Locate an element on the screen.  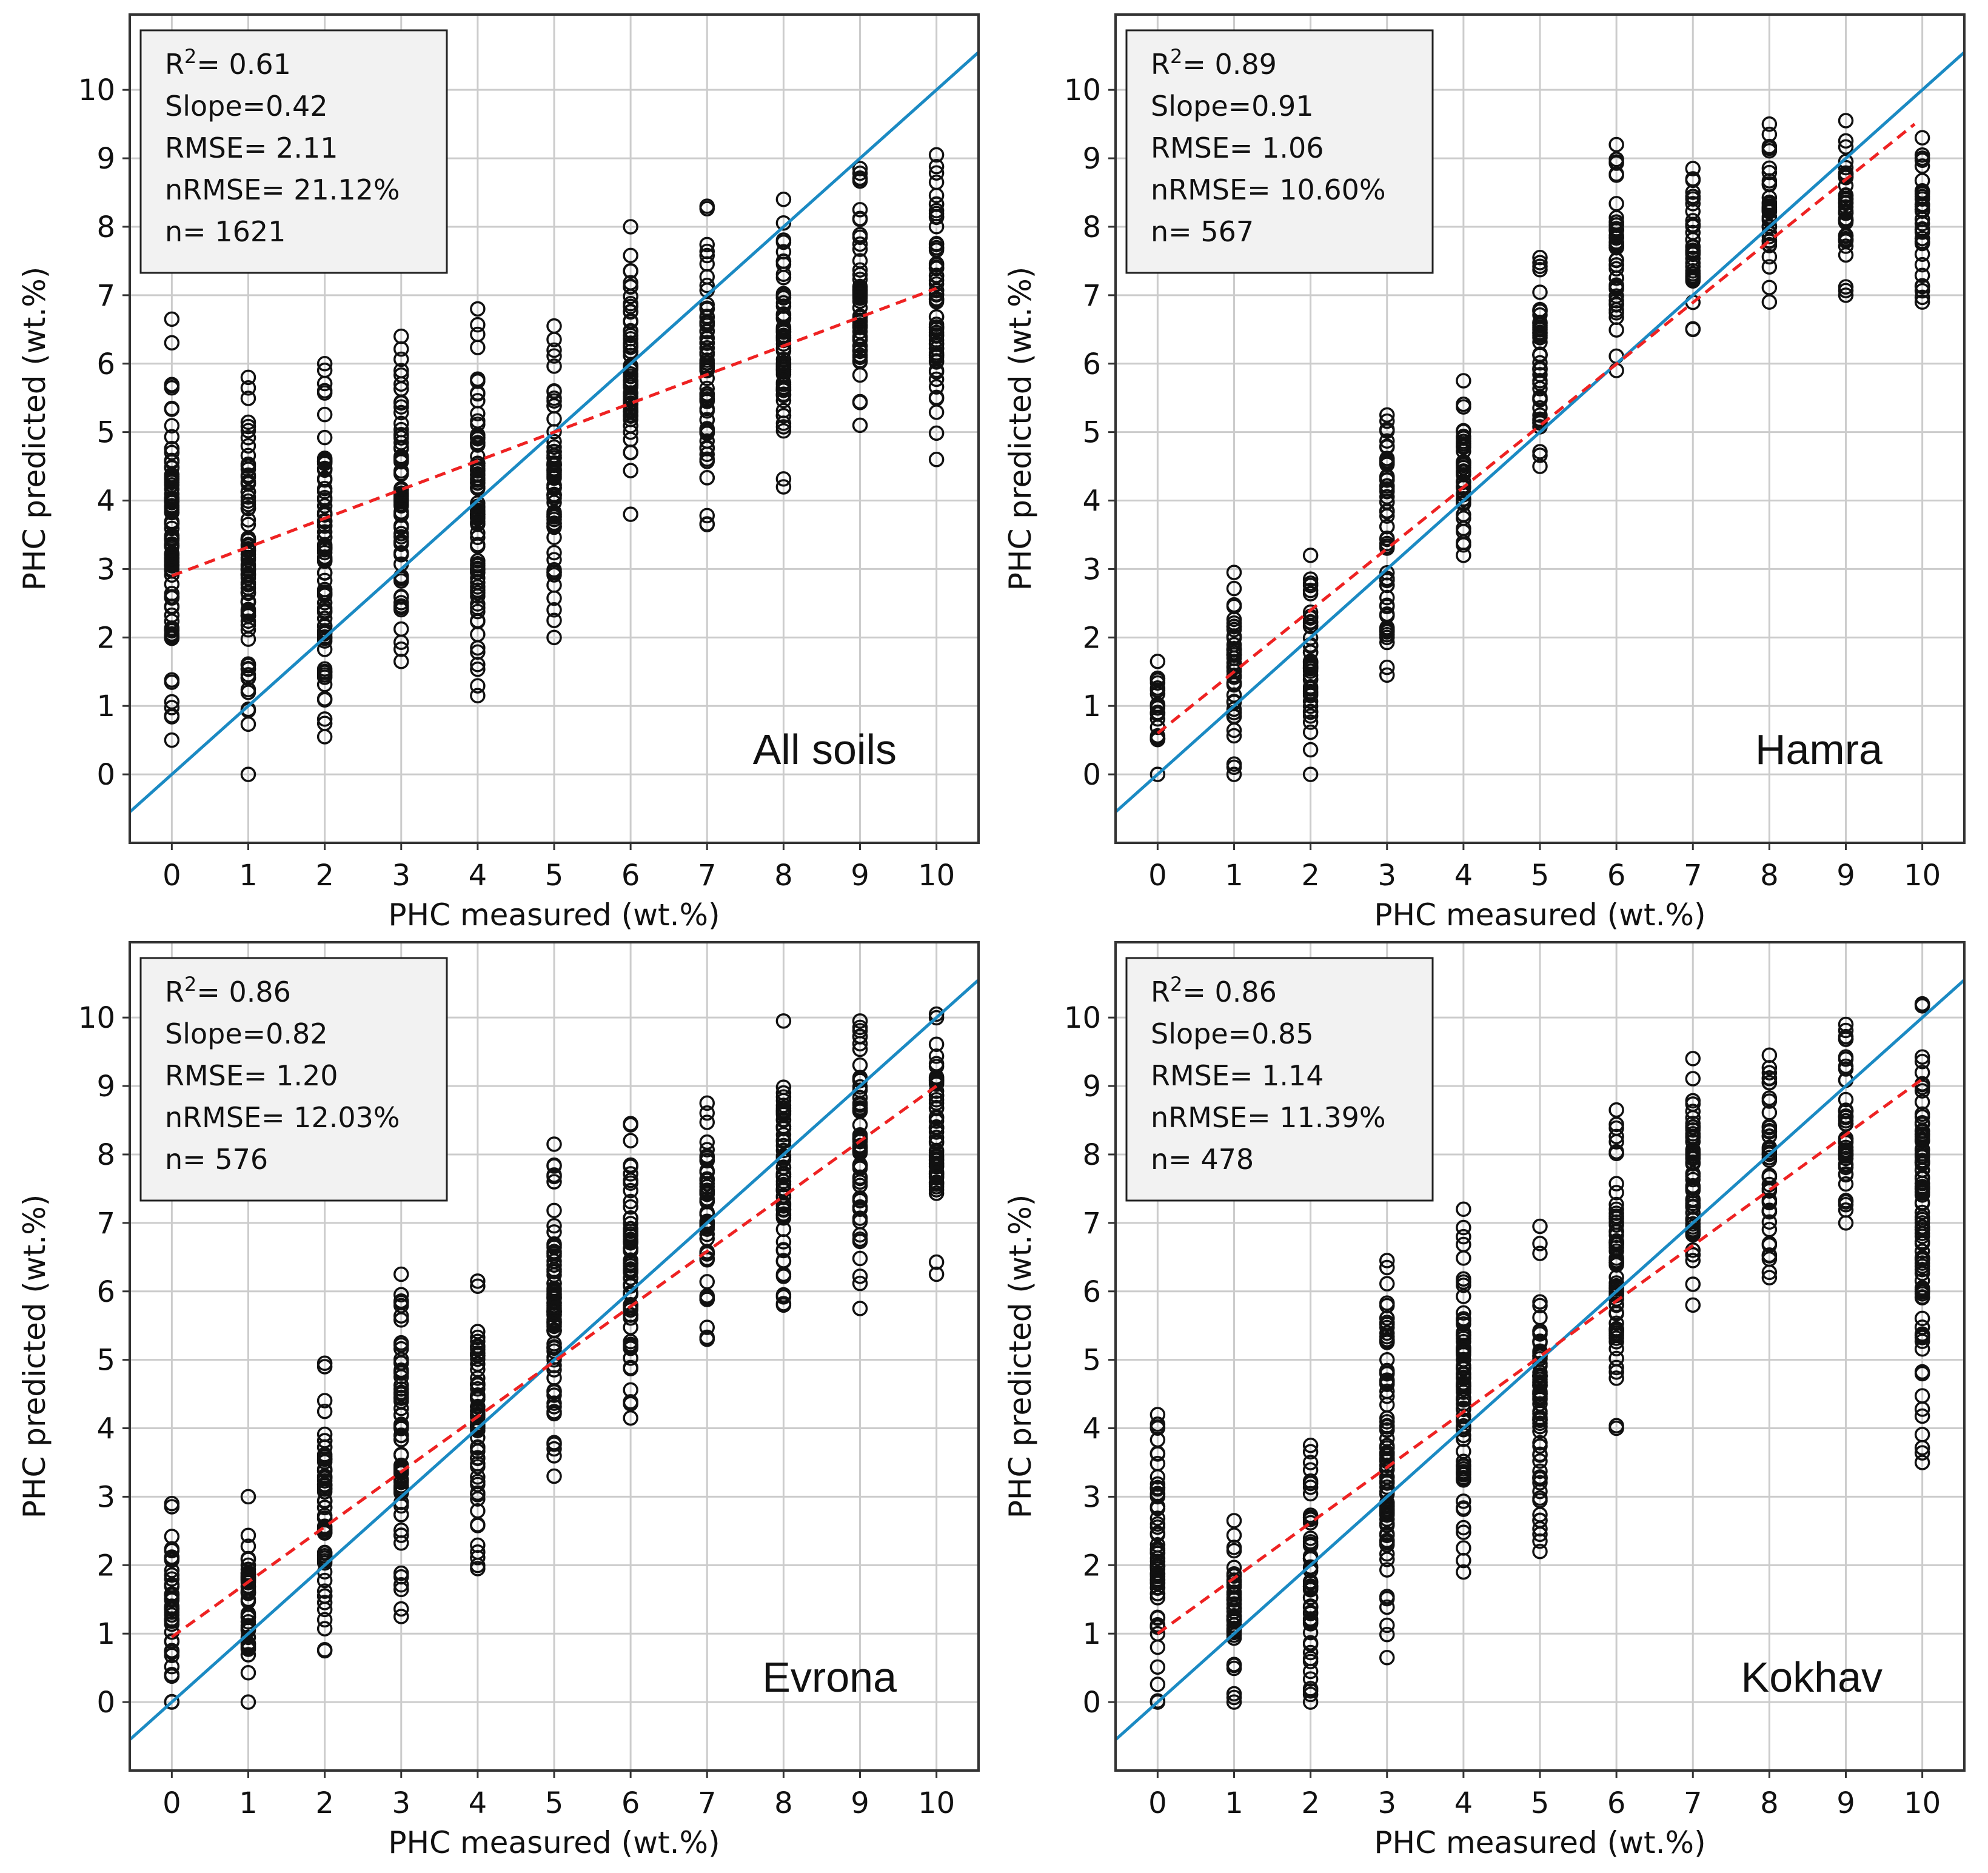
x-tick-label: 2 is located at coordinates (324, 1803).